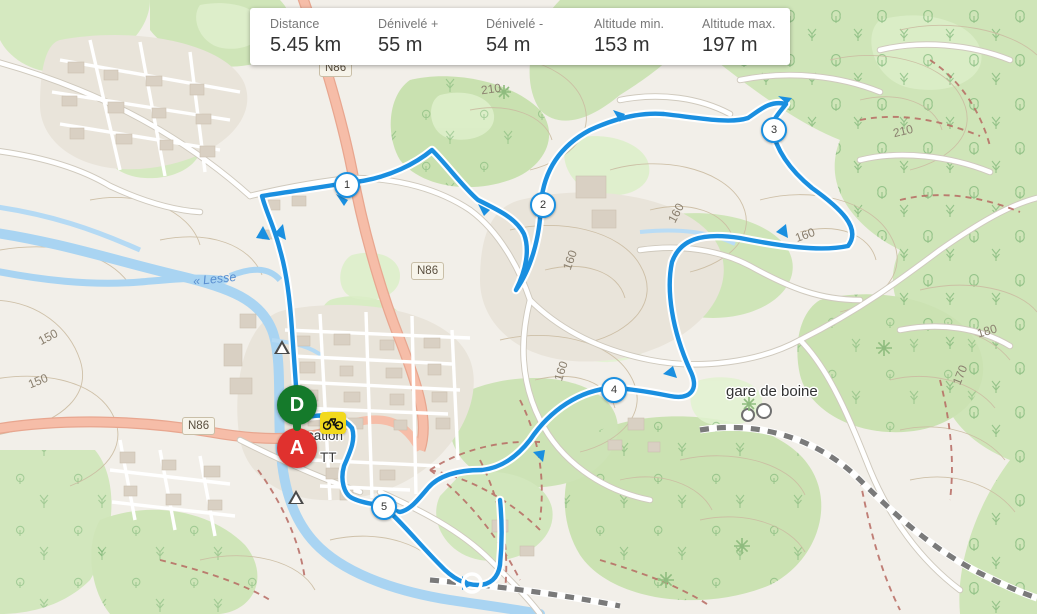 This screenshot has height=614, width=1037. I want to click on stat-altitude-min: Altitude min. 153 m, so click(628, 37).